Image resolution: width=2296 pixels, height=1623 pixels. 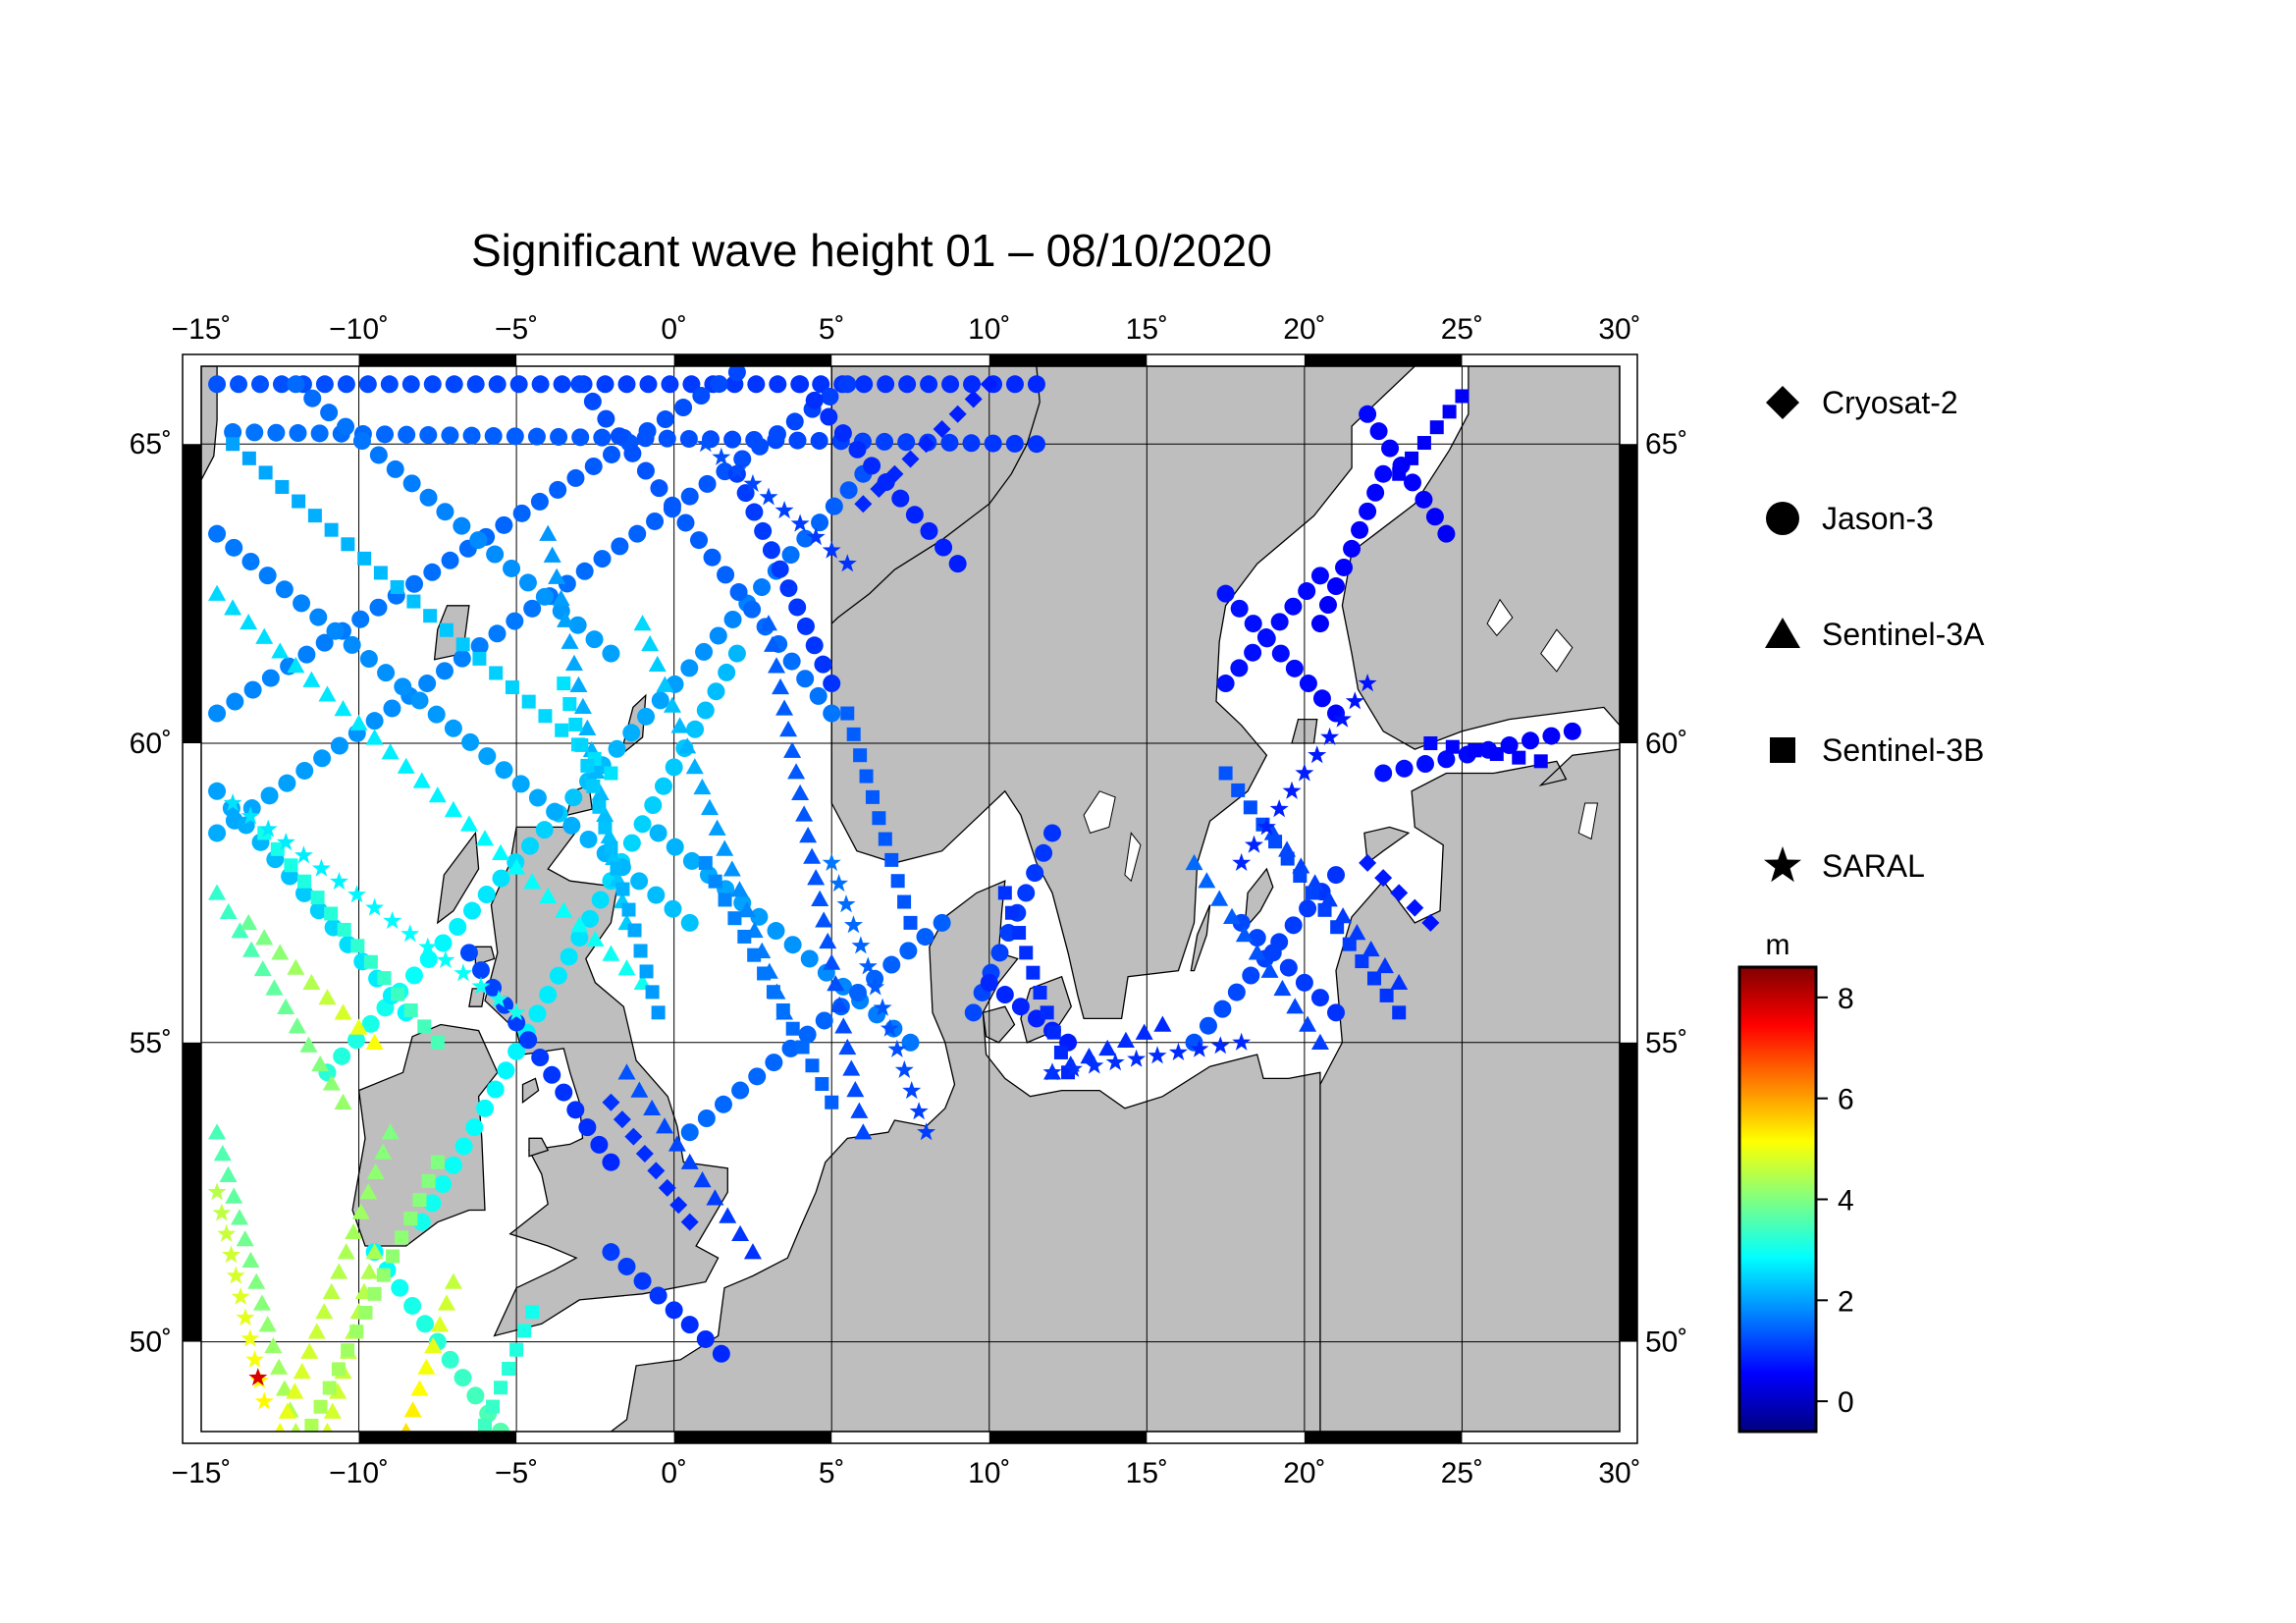 I want to click on frame-bar, so click(x=192, y=594).